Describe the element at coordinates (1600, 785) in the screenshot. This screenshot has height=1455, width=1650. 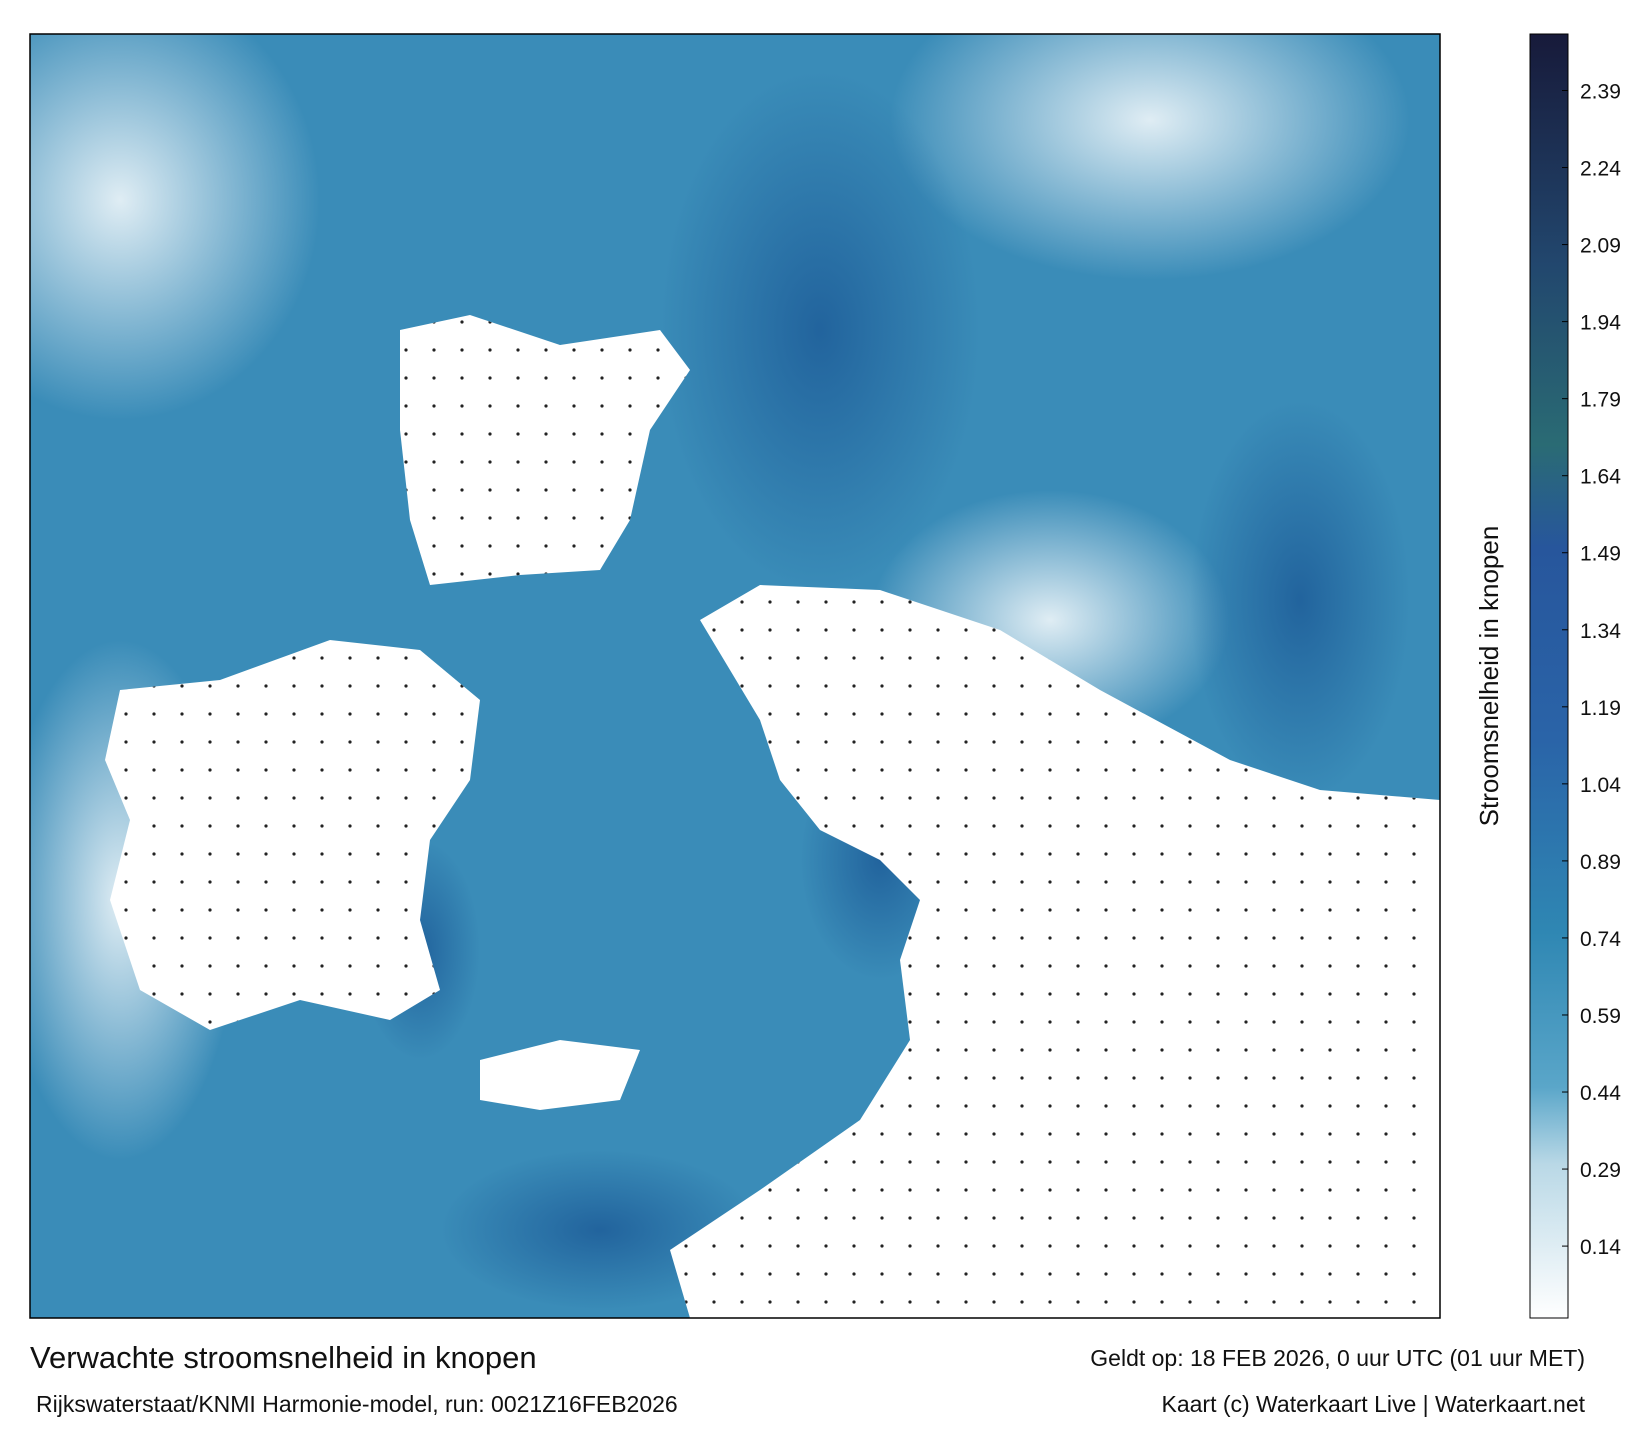
I see `colorbar-tick-label: 1.04` at that location.